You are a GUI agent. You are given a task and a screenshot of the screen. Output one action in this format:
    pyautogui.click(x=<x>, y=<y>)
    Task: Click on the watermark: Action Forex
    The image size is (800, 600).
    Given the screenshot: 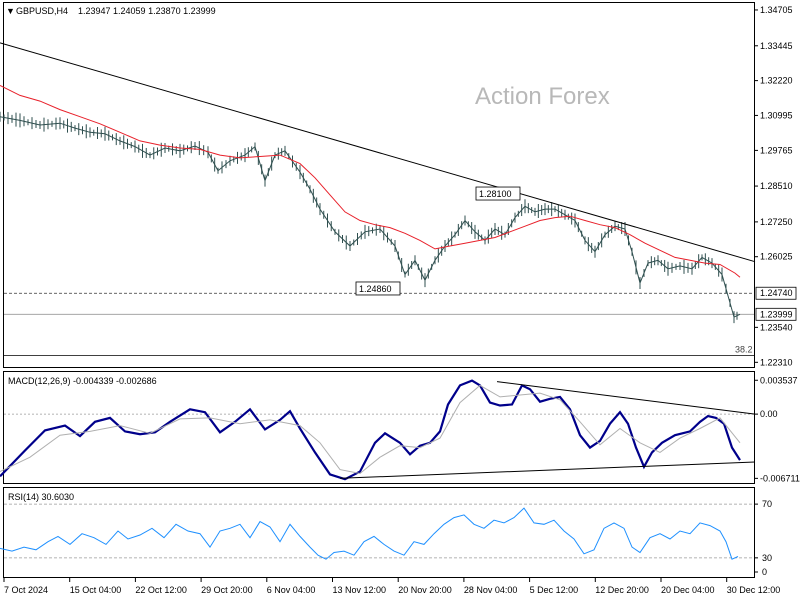 What is the action you would take?
    pyautogui.click(x=542, y=96)
    